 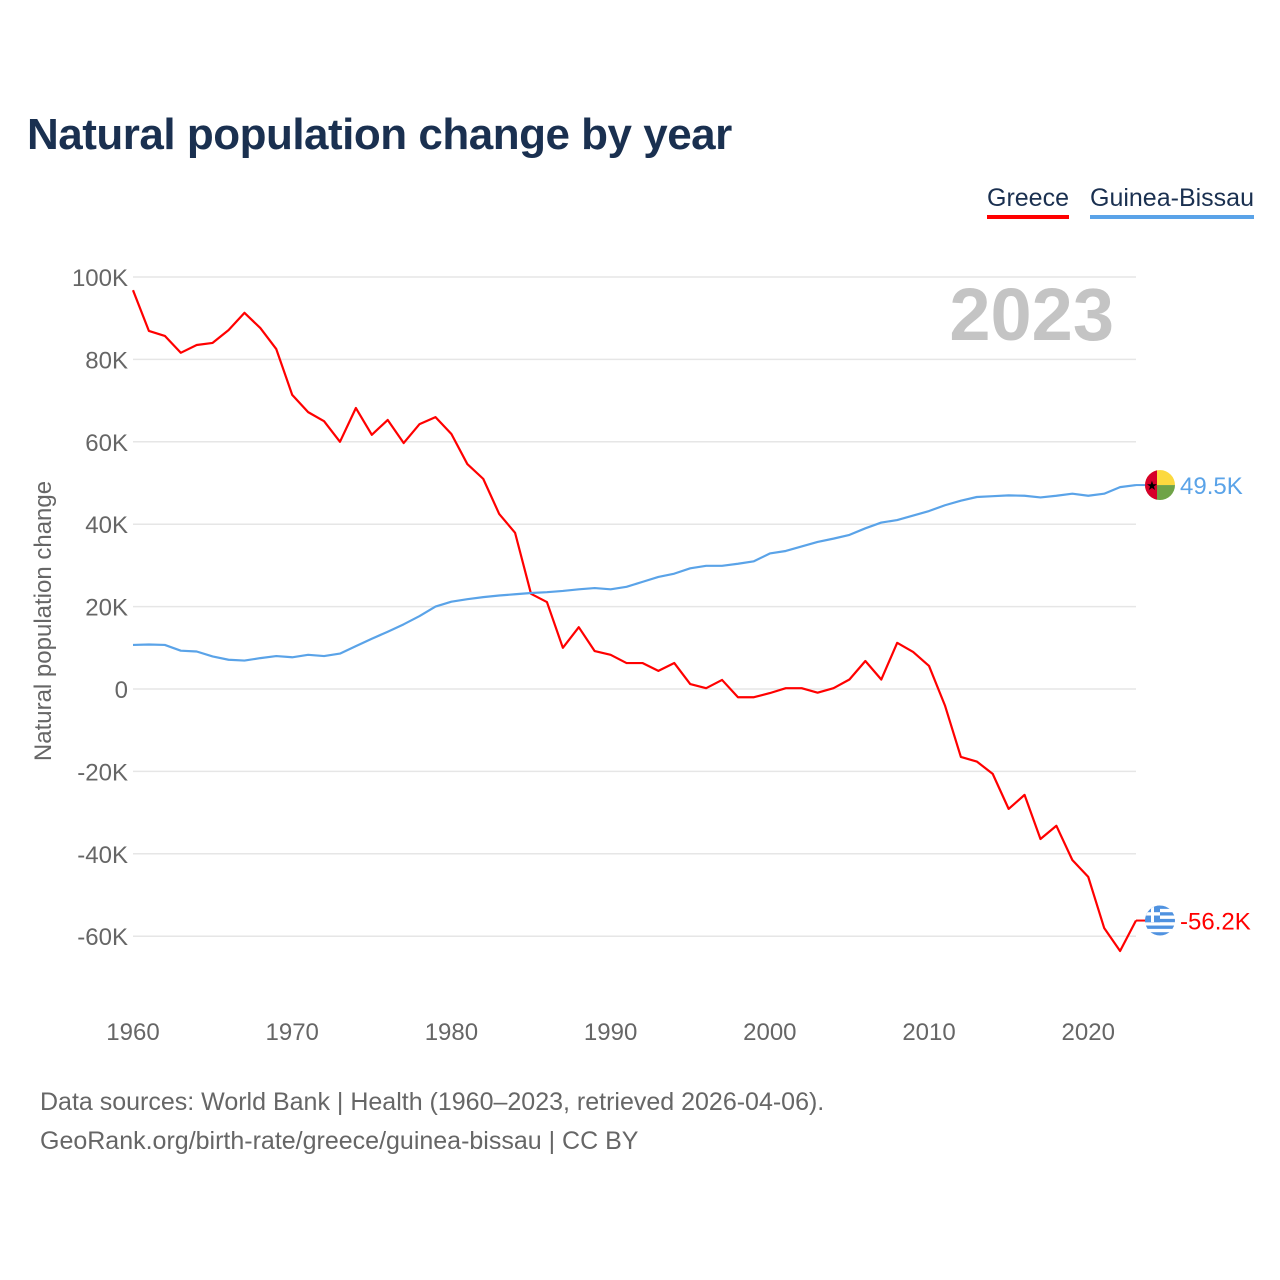 What do you see at coordinates (292, 1032) in the screenshot?
I see `x-tick-label: 1970` at bounding box center [292, 1032].